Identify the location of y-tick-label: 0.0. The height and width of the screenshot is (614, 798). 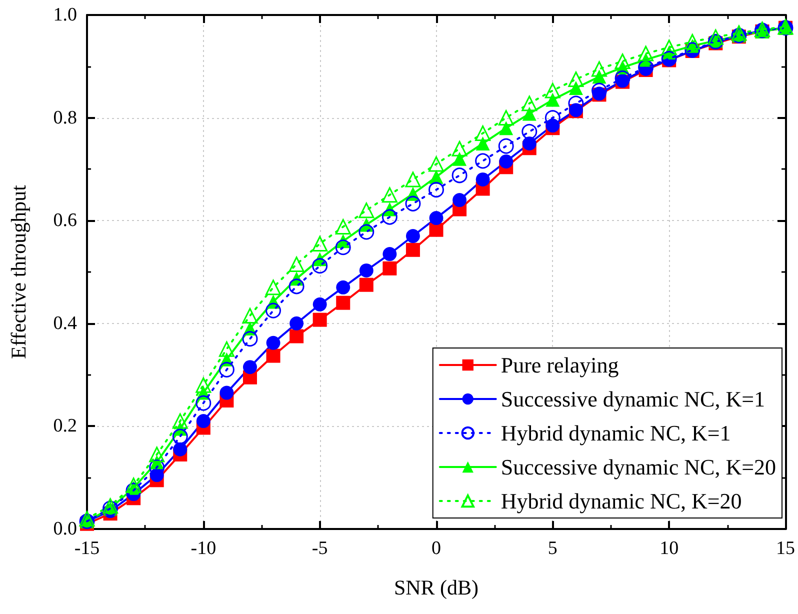
(65, 529).